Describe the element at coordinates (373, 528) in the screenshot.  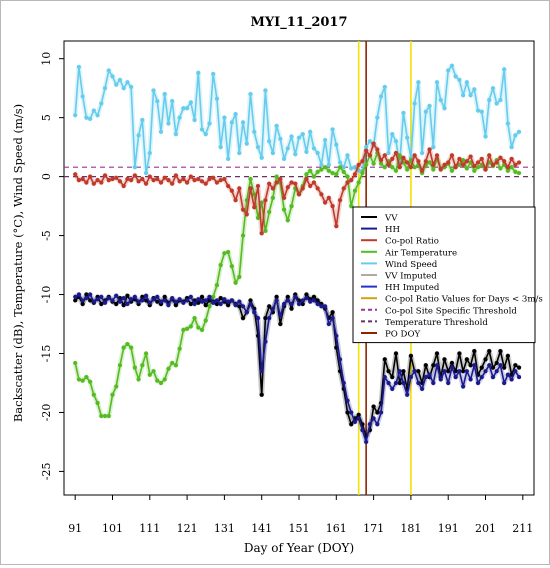
I see `x-tick-label: 171` at that location.